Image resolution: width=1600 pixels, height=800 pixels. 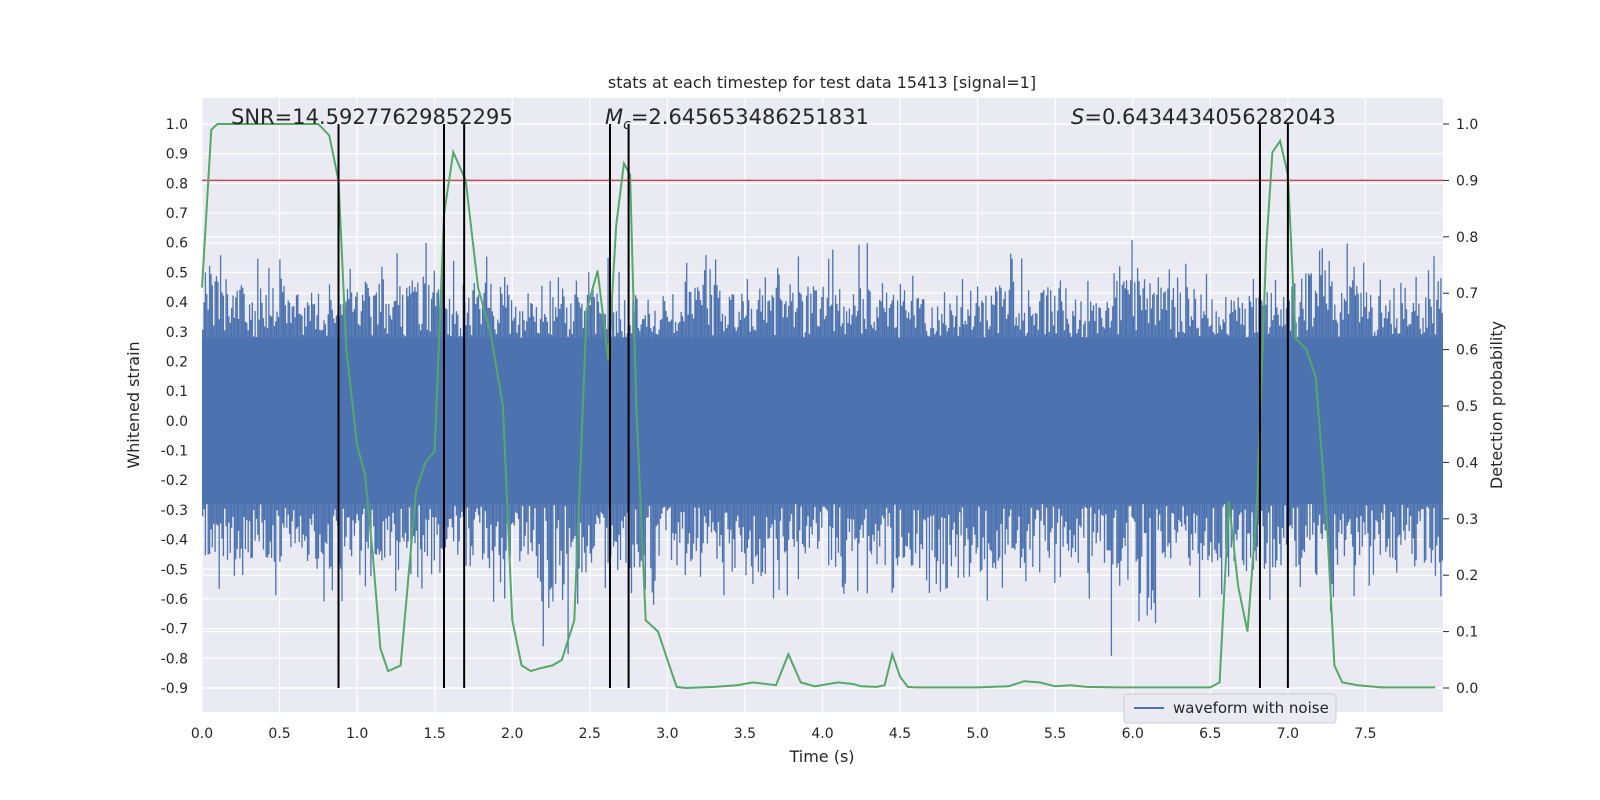 I want to click on y-tick-label: 0.7, so click(x=177, y=214).